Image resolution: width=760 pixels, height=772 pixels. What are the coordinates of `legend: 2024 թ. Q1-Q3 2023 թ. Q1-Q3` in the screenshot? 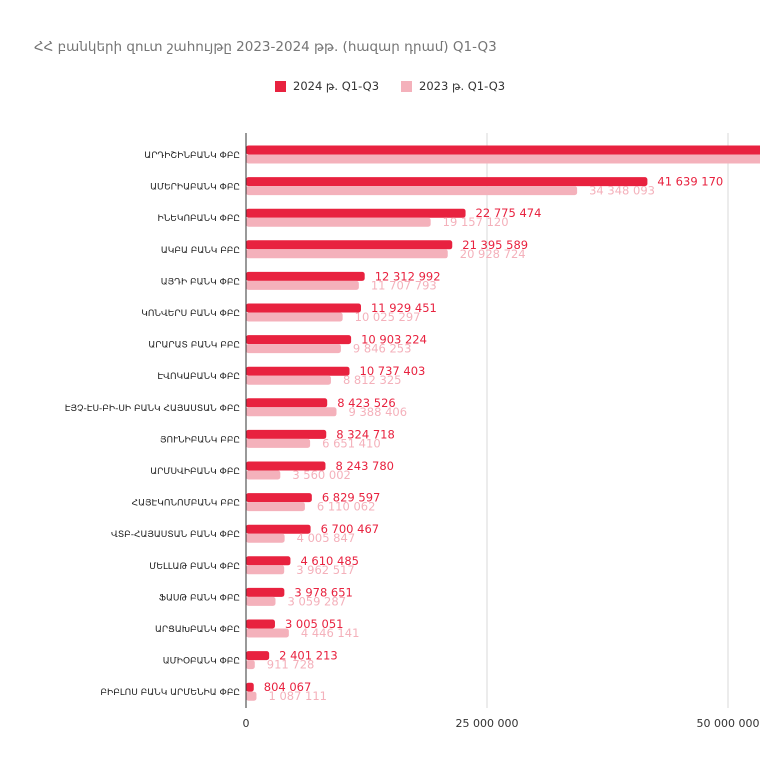 It's located at (401, 86).